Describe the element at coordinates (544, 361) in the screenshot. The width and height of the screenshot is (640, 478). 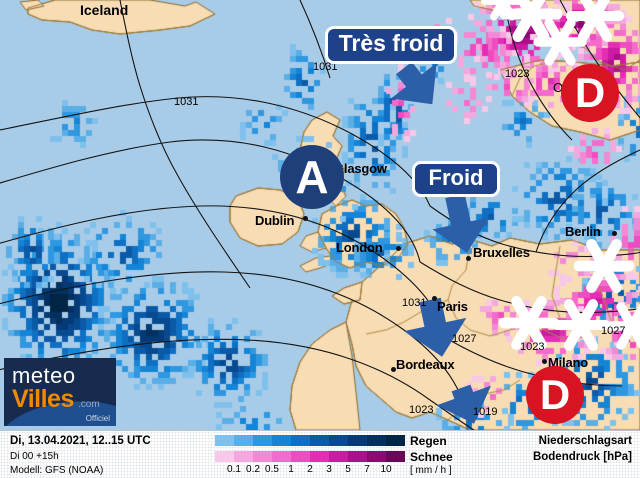
I see `city-dot-milano` at that location.